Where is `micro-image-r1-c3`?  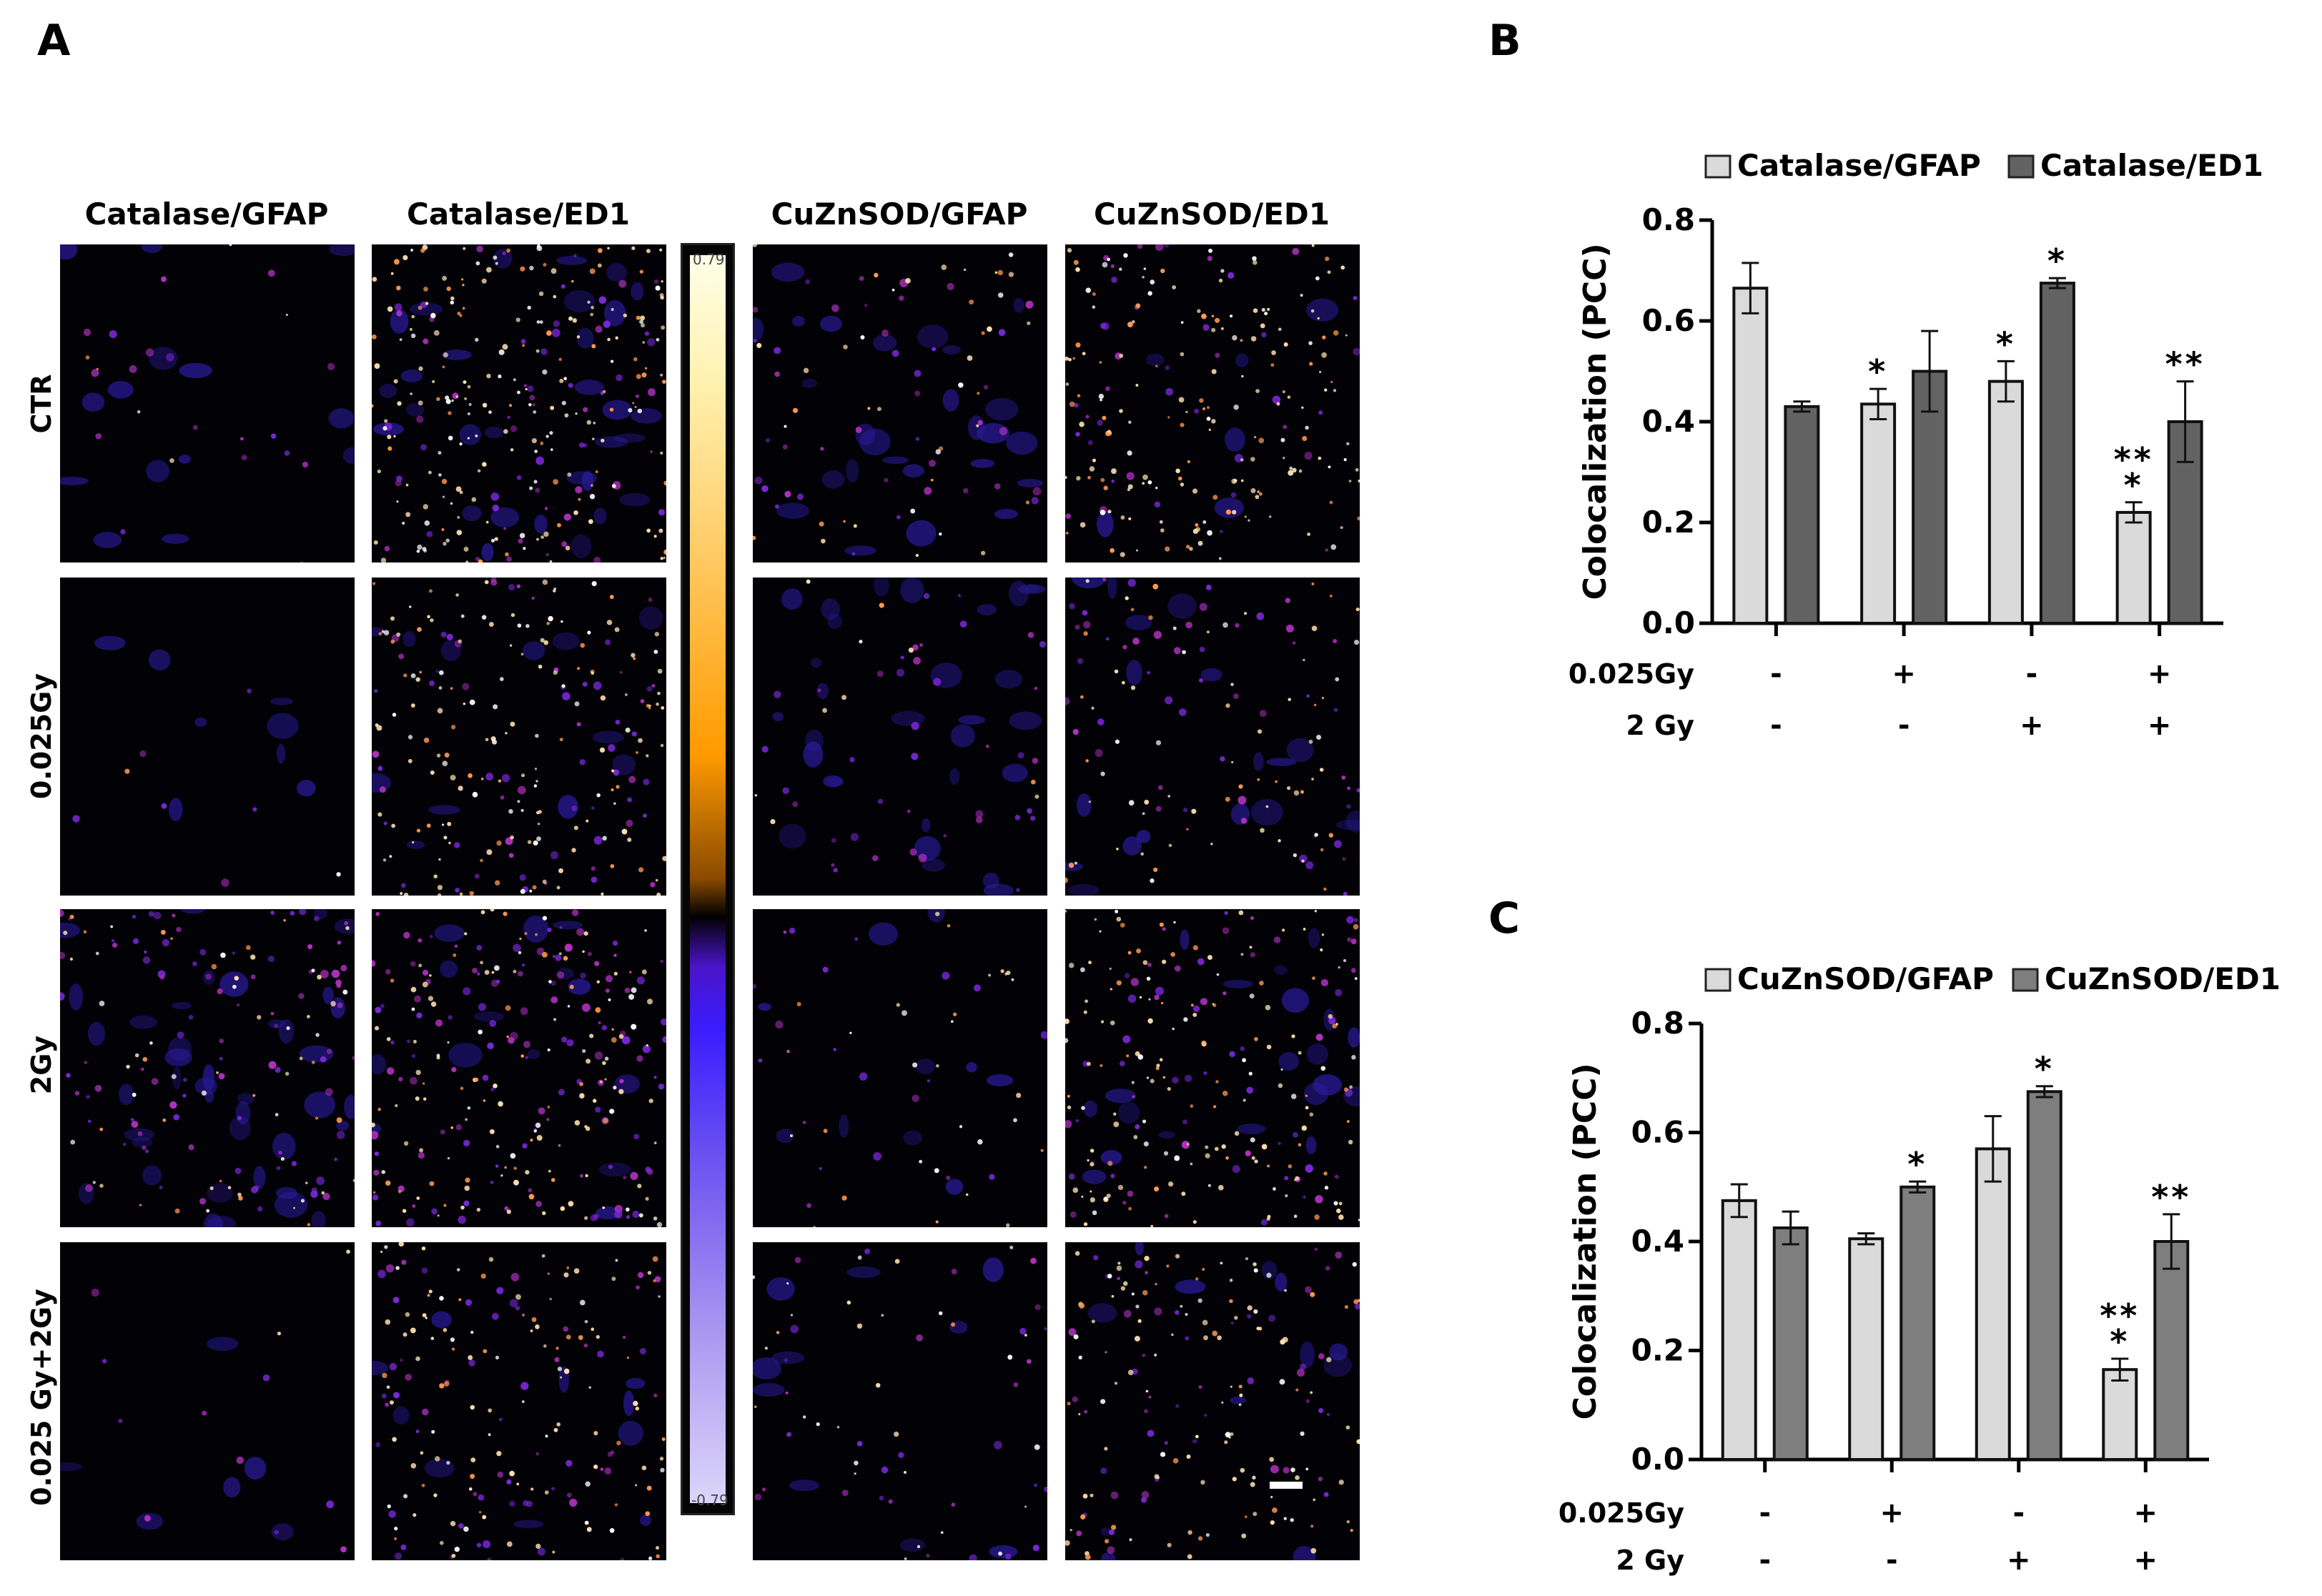
micro-image-r1-c3 is located at coordinates (900, 403).